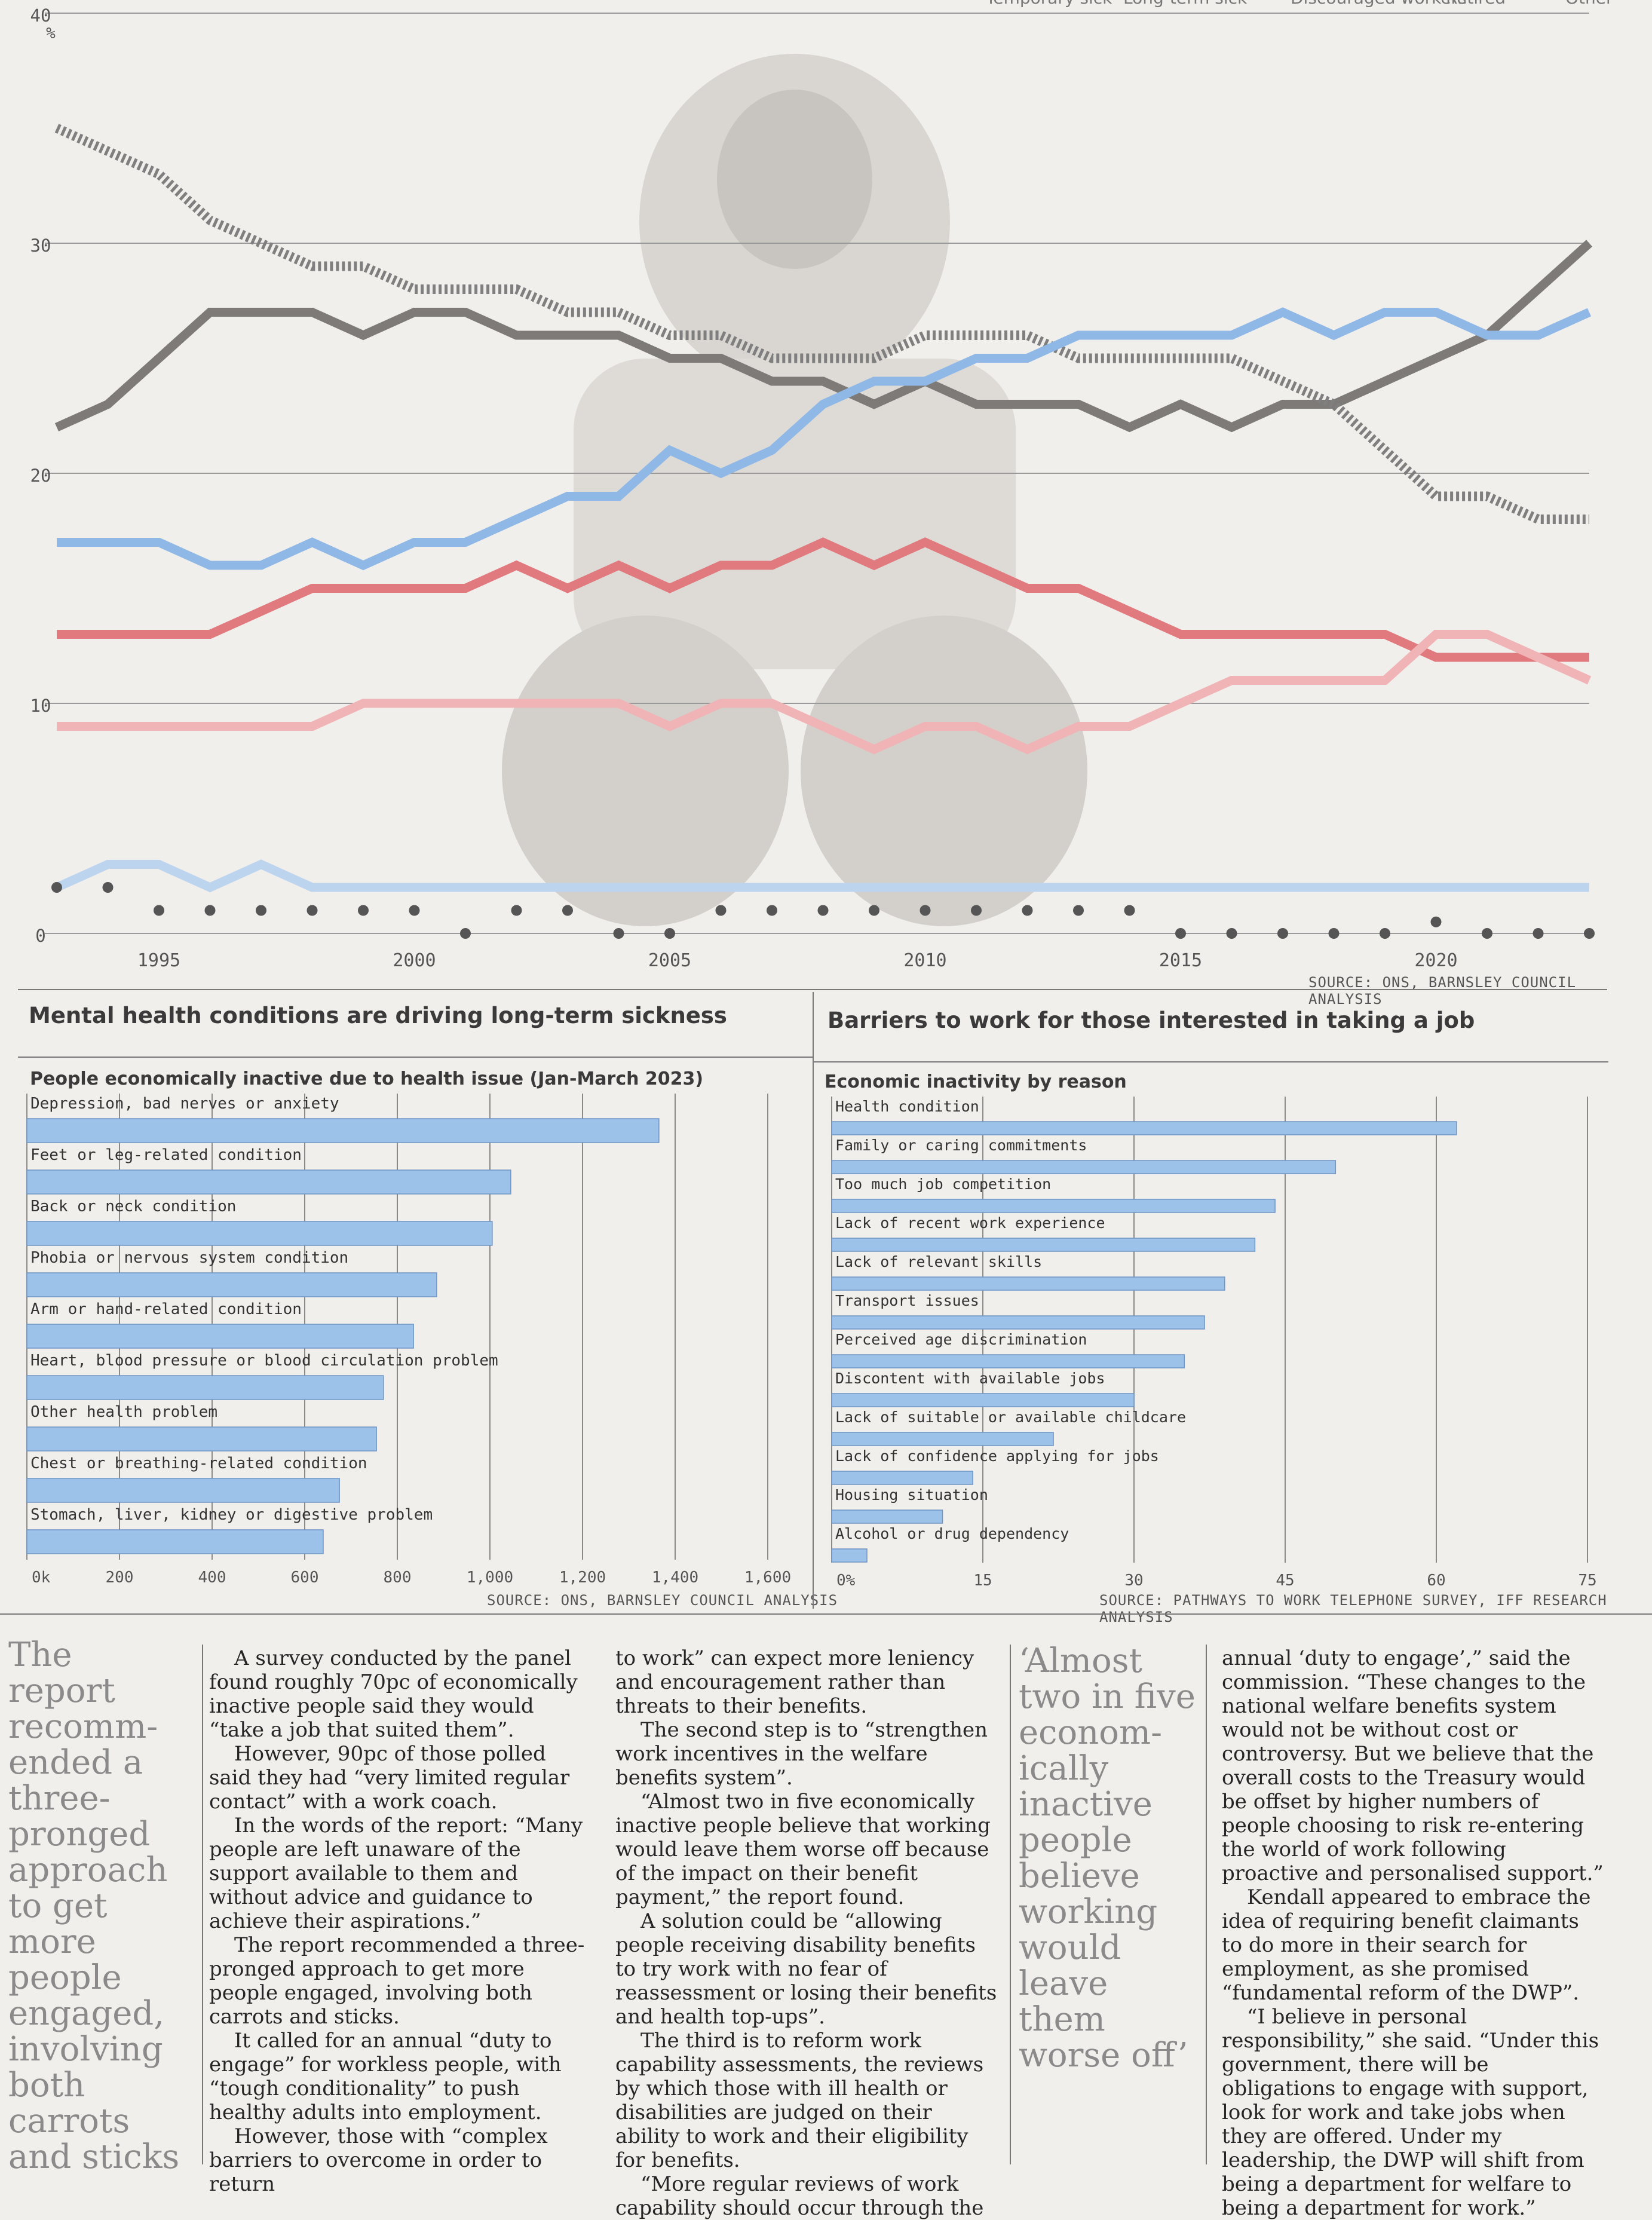 The image size is (1652, 2220). I want to click on bar-label: Back or neck condition, so click(133, 1206).